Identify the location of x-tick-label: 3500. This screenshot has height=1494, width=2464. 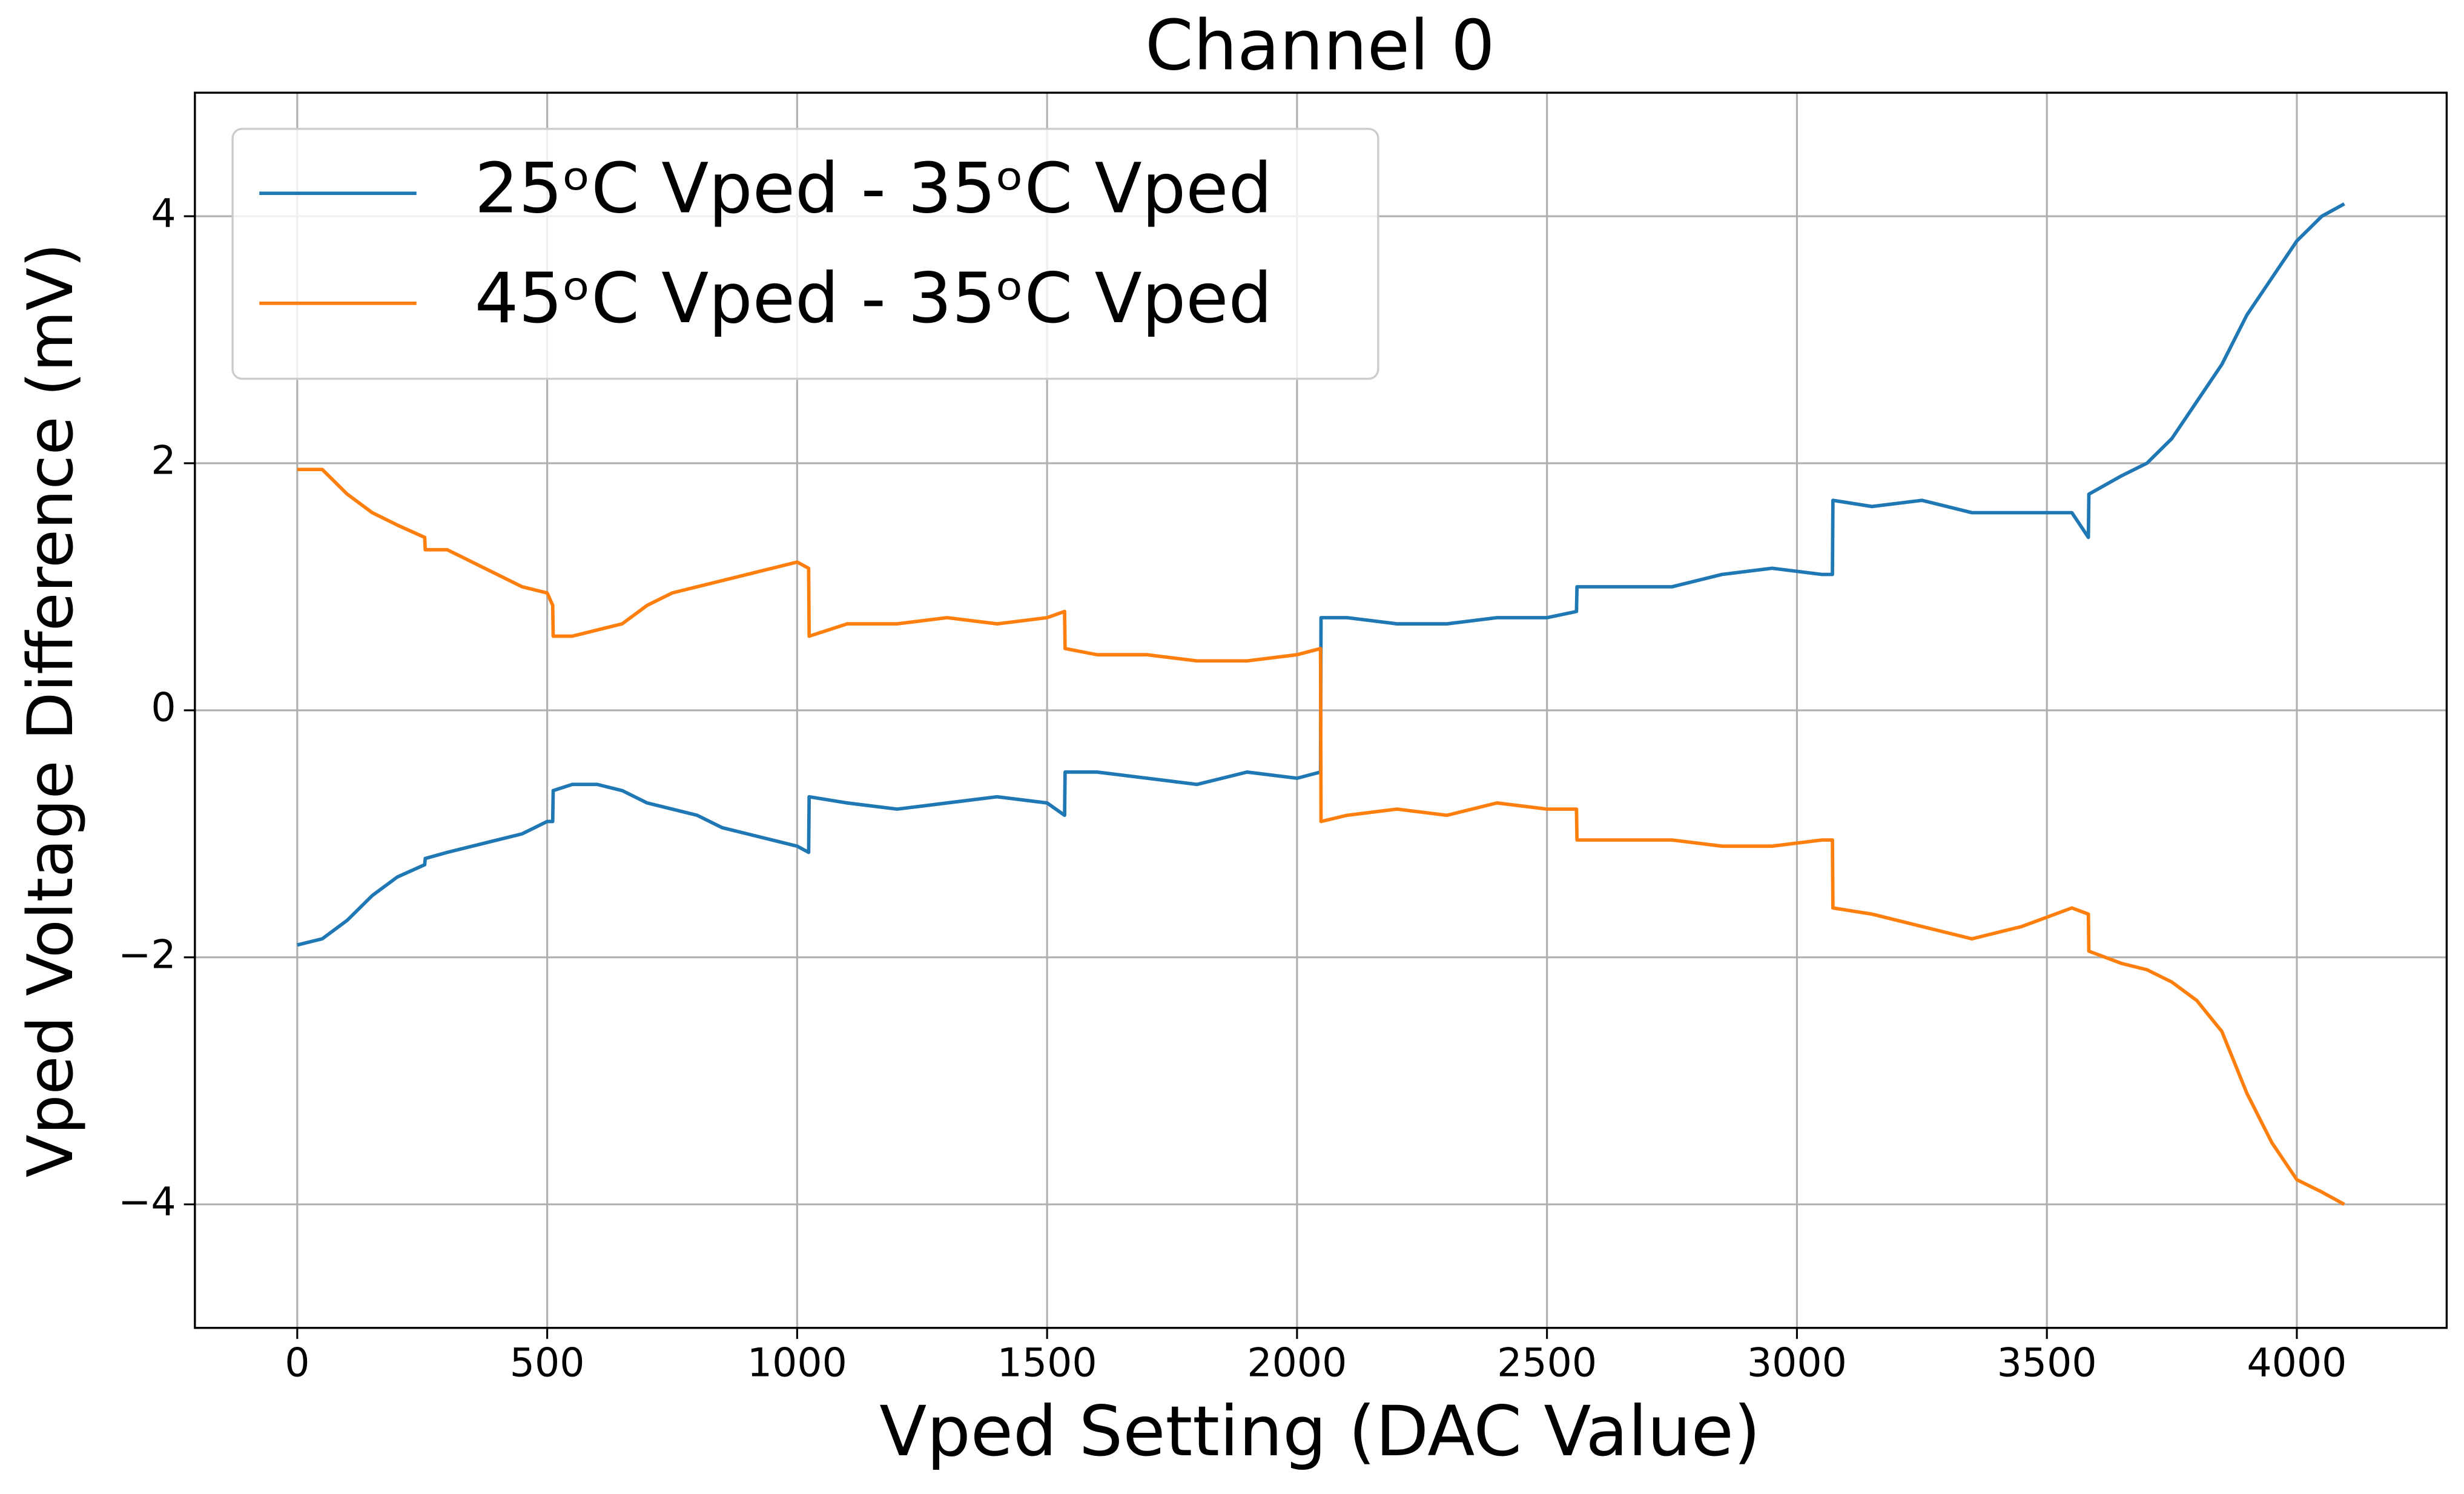
(2047, 1364).